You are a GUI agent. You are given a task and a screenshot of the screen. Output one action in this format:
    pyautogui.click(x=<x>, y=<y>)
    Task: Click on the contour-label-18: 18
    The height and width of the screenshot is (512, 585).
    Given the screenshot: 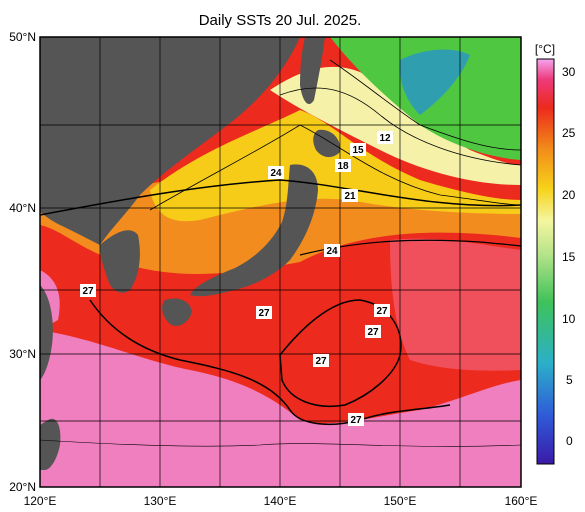 What is the action you would take?
    pyautogui.click(x=343, y=166)
    